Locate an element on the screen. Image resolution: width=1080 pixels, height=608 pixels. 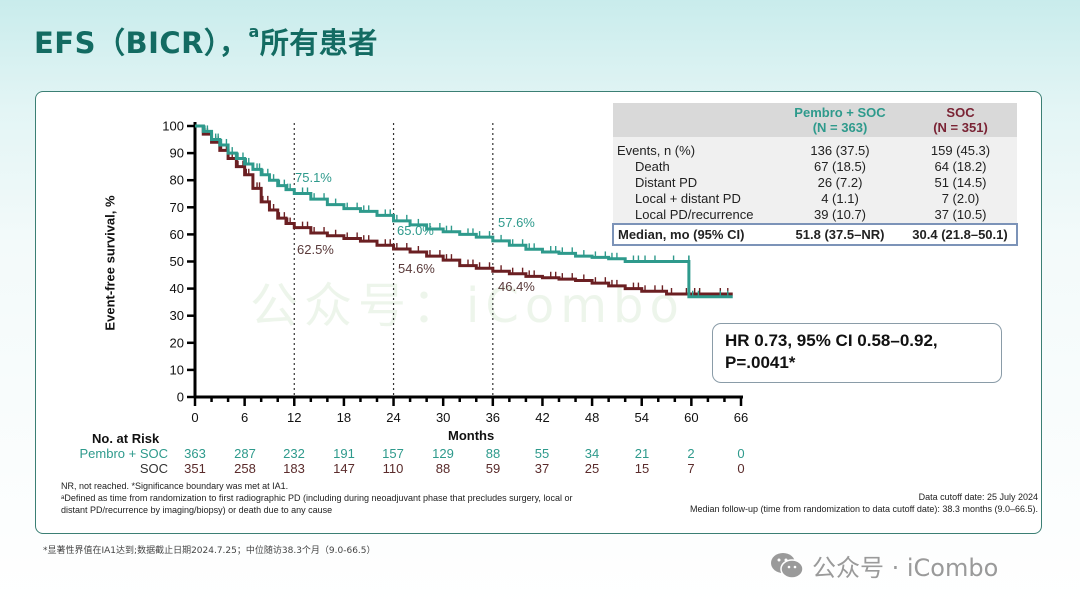
x-tick-label: 30 is located at coordinates (443, 417).